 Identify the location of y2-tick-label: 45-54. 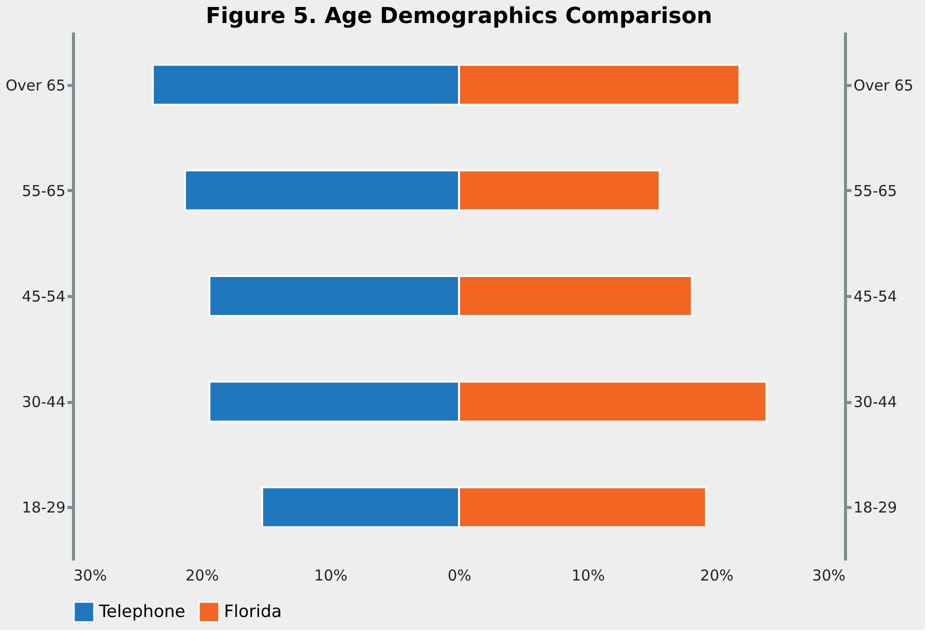
(876, 297).